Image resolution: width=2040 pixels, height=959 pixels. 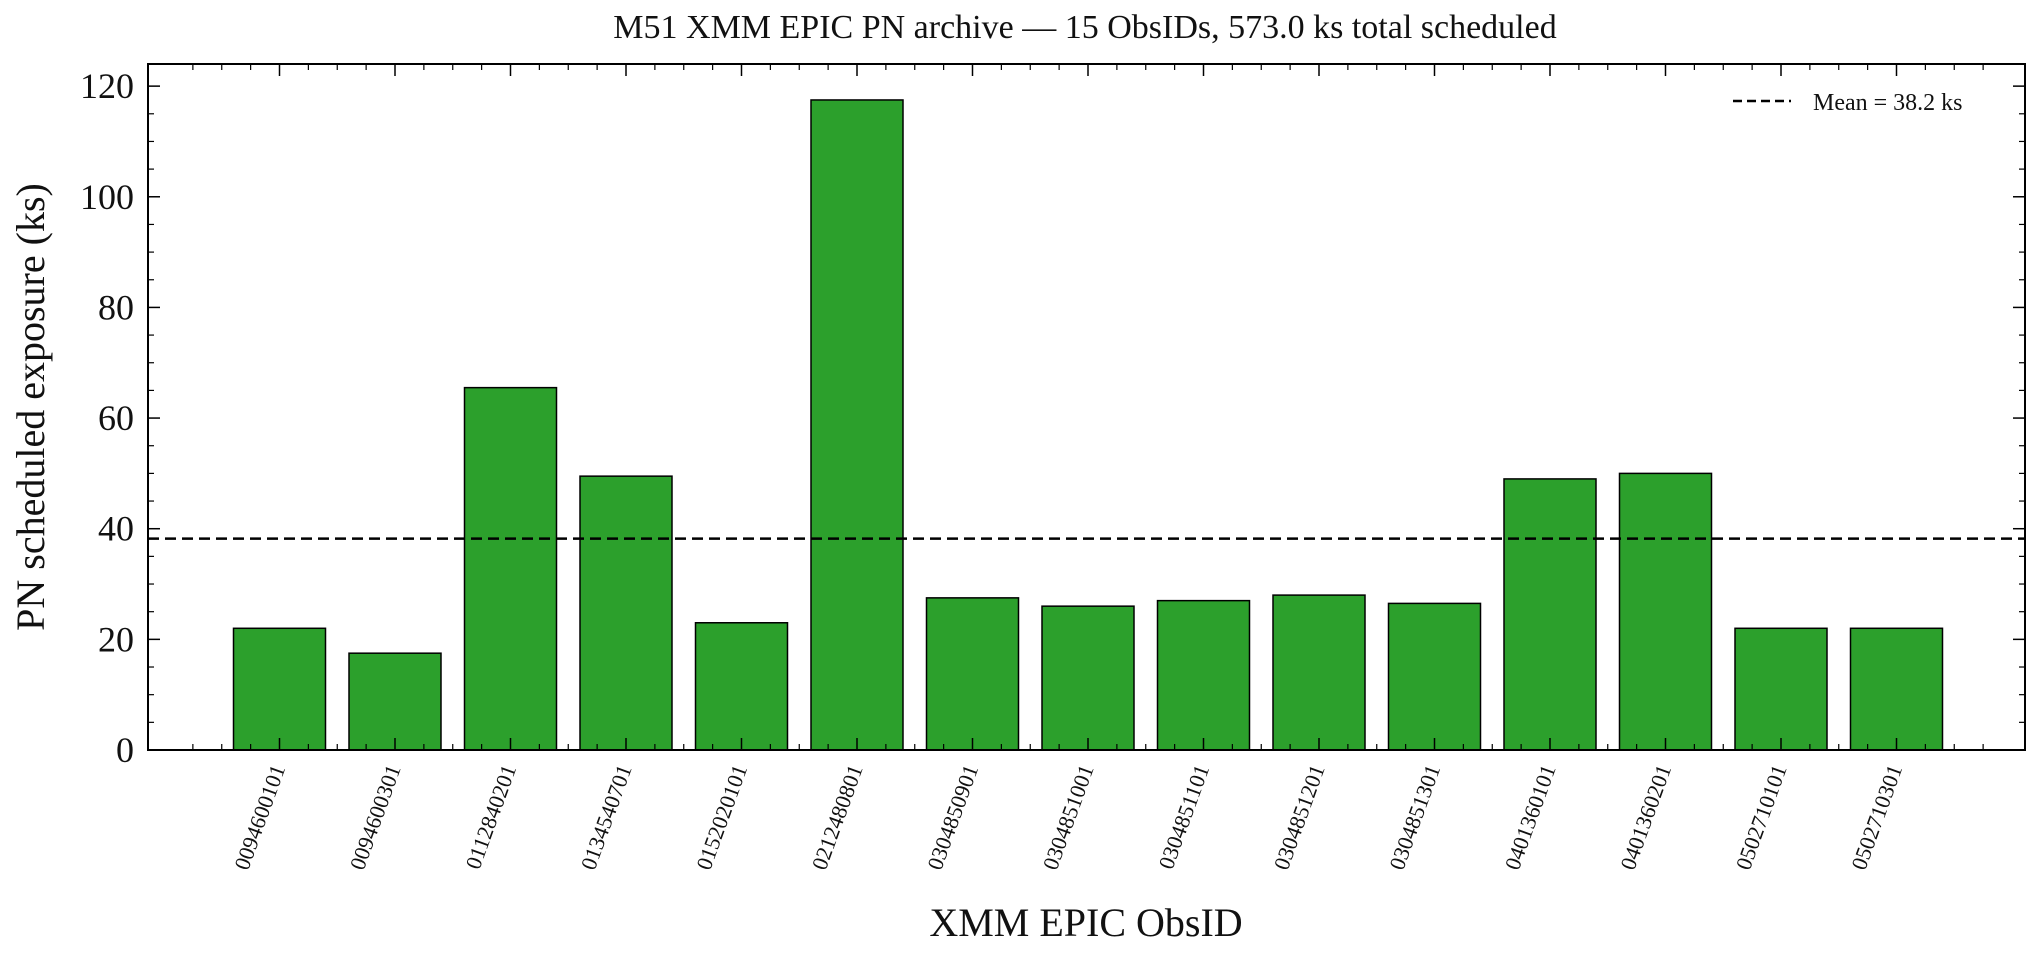 I want to click on y-tick-label: 80, so click(x=116, y=307).